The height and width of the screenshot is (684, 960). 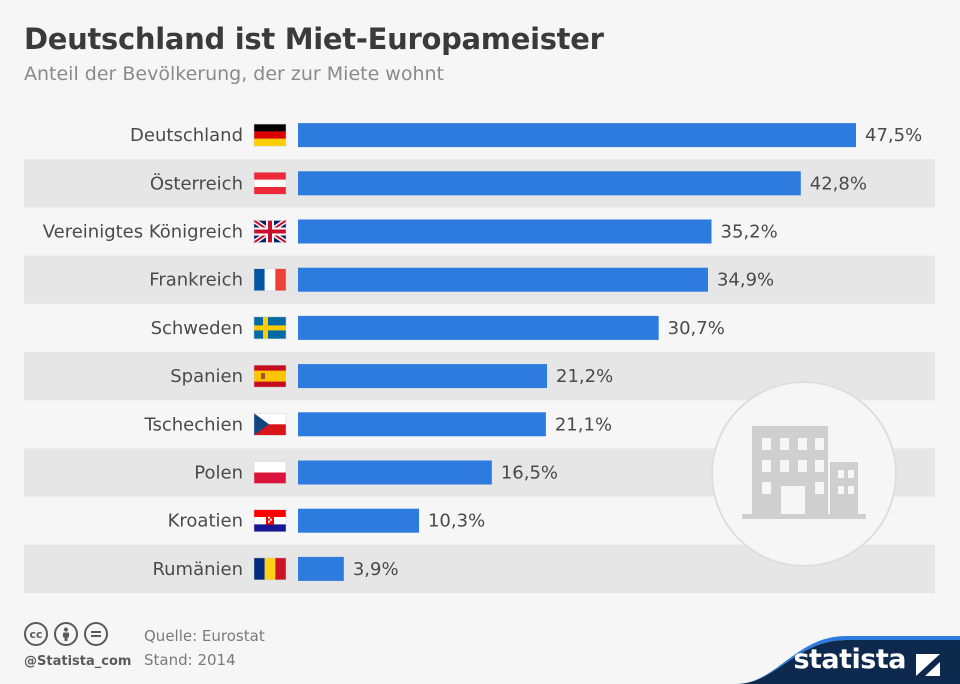 What do you see at coordinates (197, 328) in the screenshot?
I see `category-label: Schweden` at bounding box center [197, 328].